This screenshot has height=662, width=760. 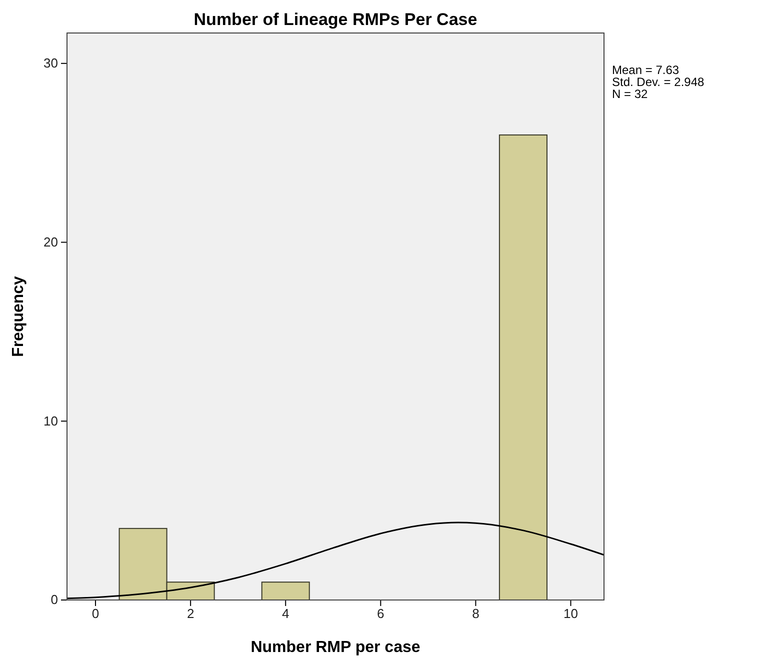 I want to click on text: N = 32, so click(x=630, y=94).